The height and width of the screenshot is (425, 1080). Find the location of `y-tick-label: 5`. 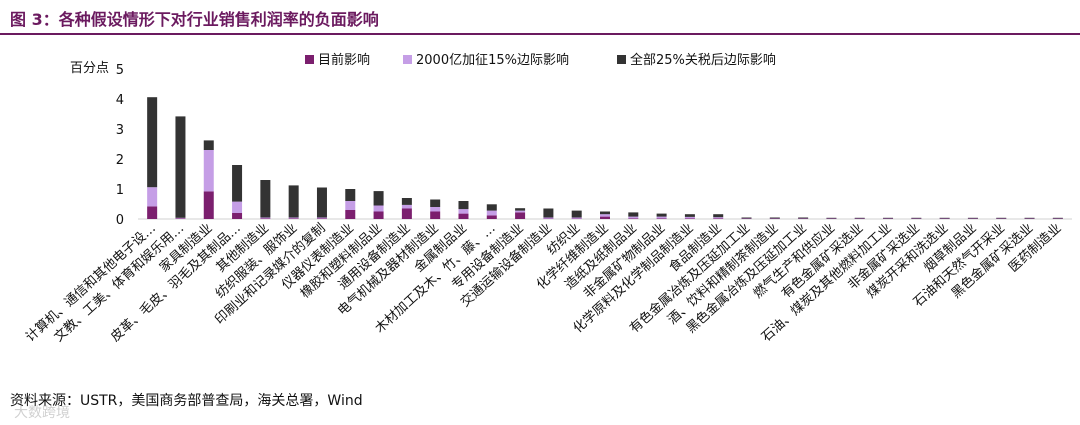

y-tick-label: 5 is located at coordinates (120, 70).